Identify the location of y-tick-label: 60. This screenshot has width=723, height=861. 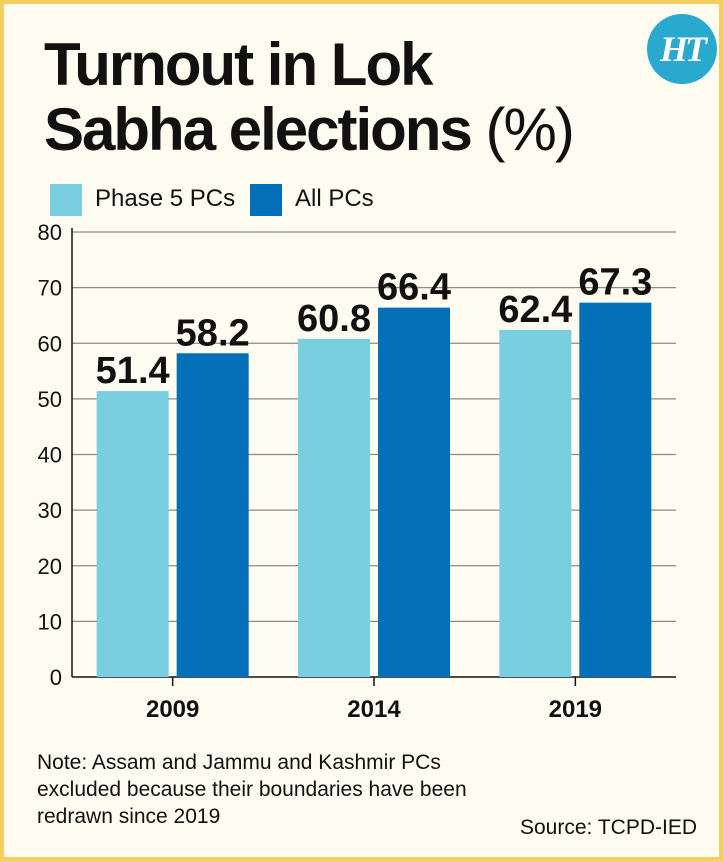
(50, 343).